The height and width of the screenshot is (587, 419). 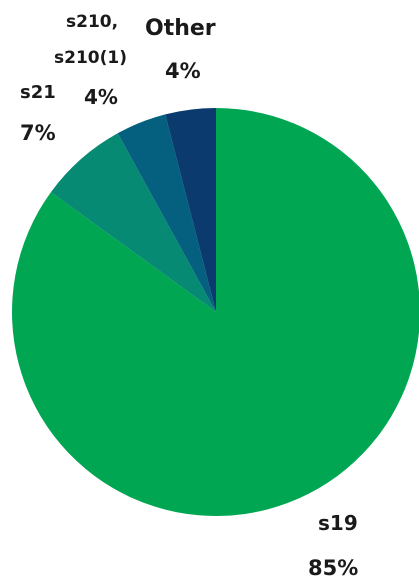 I want to click on slice-label-other: Other 4%, so click(x=180, y=49).